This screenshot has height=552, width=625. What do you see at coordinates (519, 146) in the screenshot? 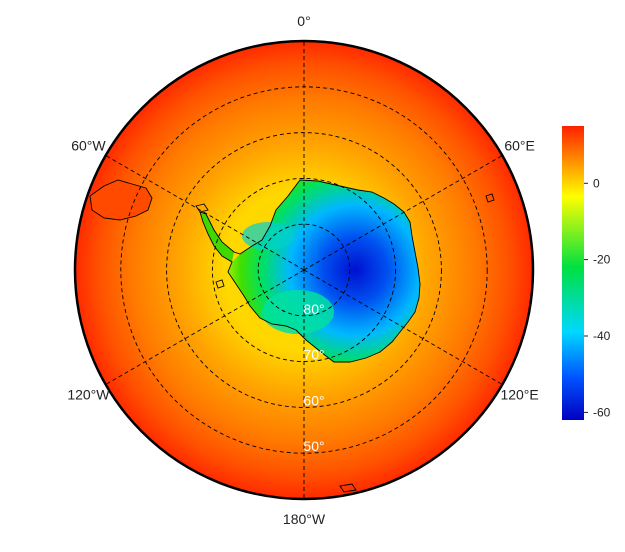
I see `longitude-label: 60°E` at bounding box center [519, 146].